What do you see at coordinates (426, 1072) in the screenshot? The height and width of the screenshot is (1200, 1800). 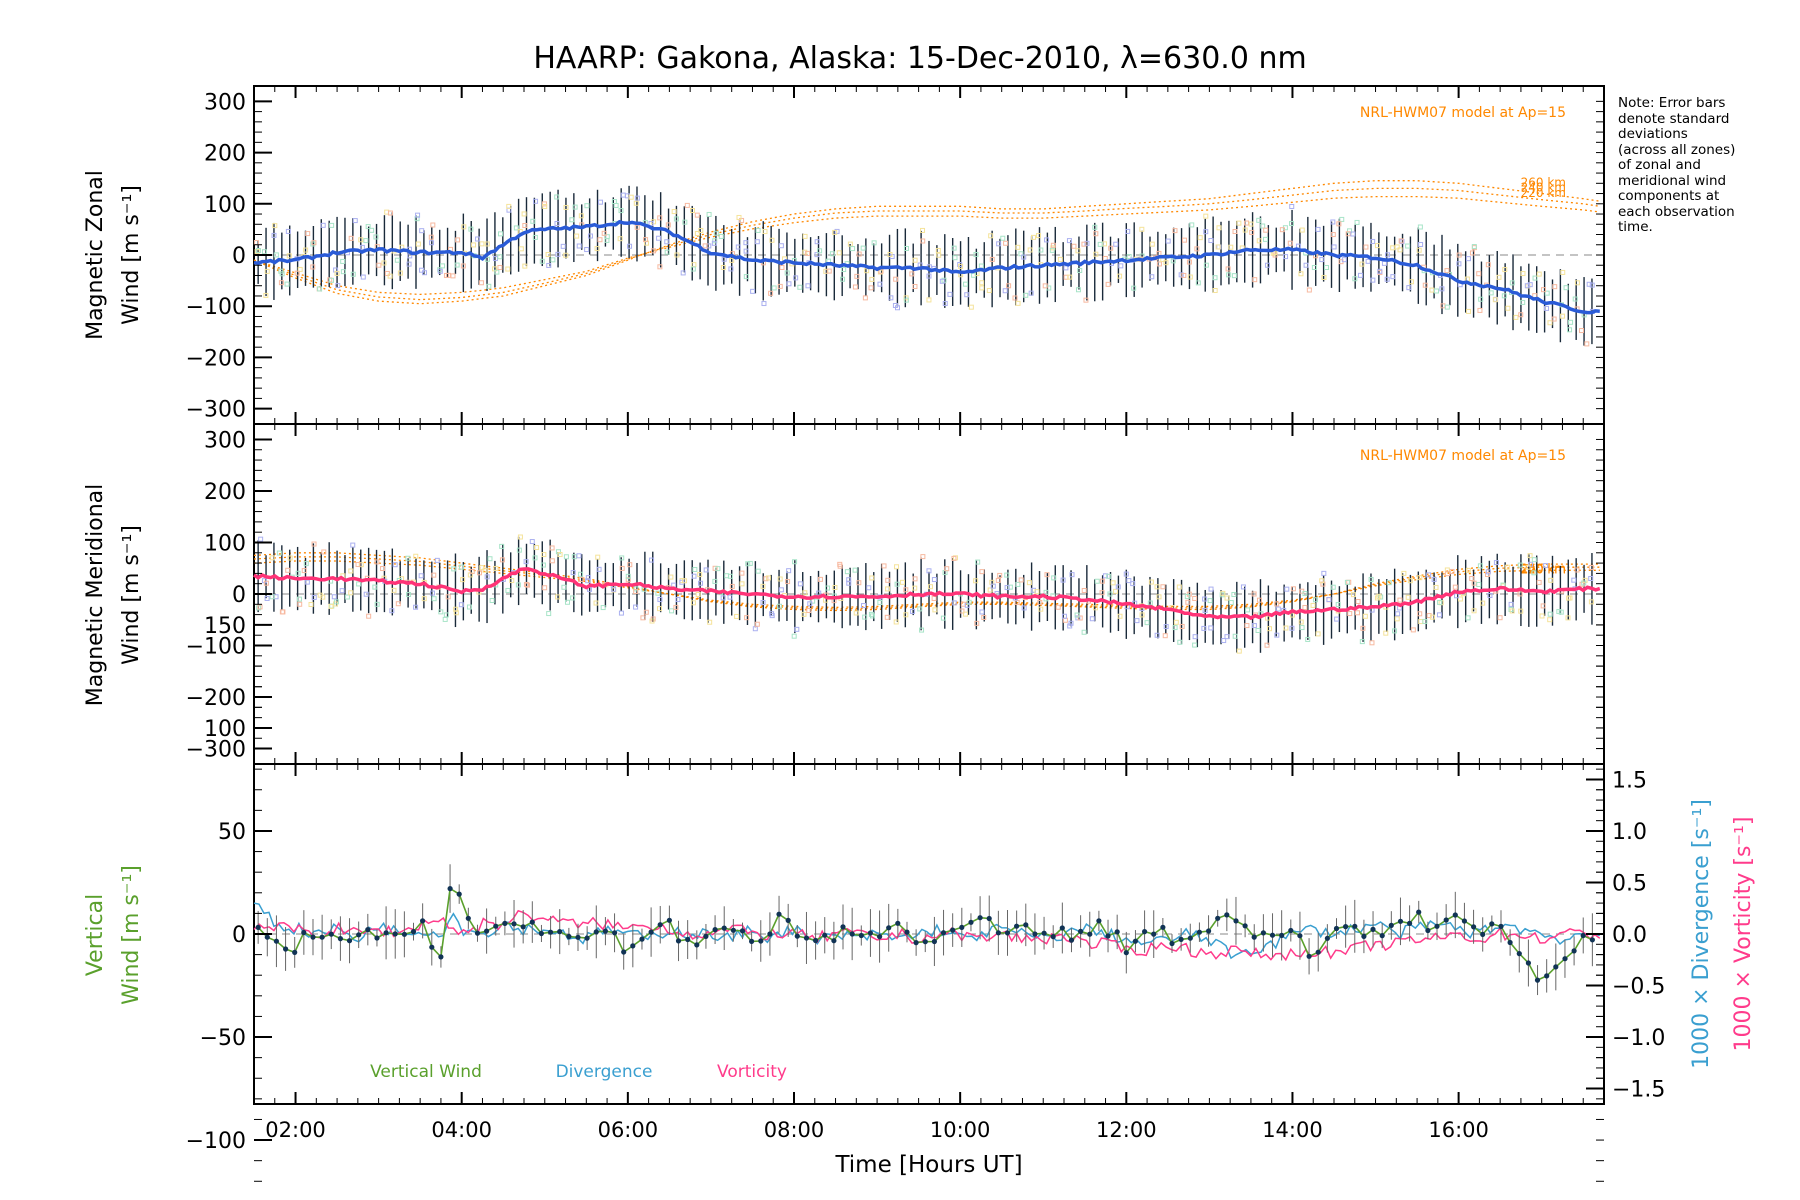 I see `legend-vertical-wind: Vertical Wind` at bounding box center [426, 1072].